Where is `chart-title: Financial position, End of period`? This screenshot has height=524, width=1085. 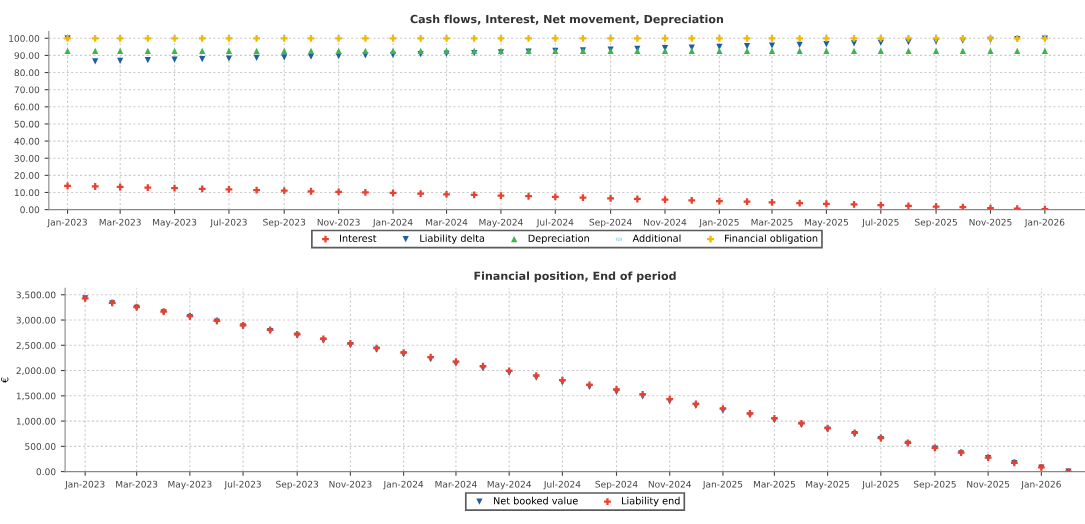 chart-title: Financial position, End of period is located at coordinates (575, 277).